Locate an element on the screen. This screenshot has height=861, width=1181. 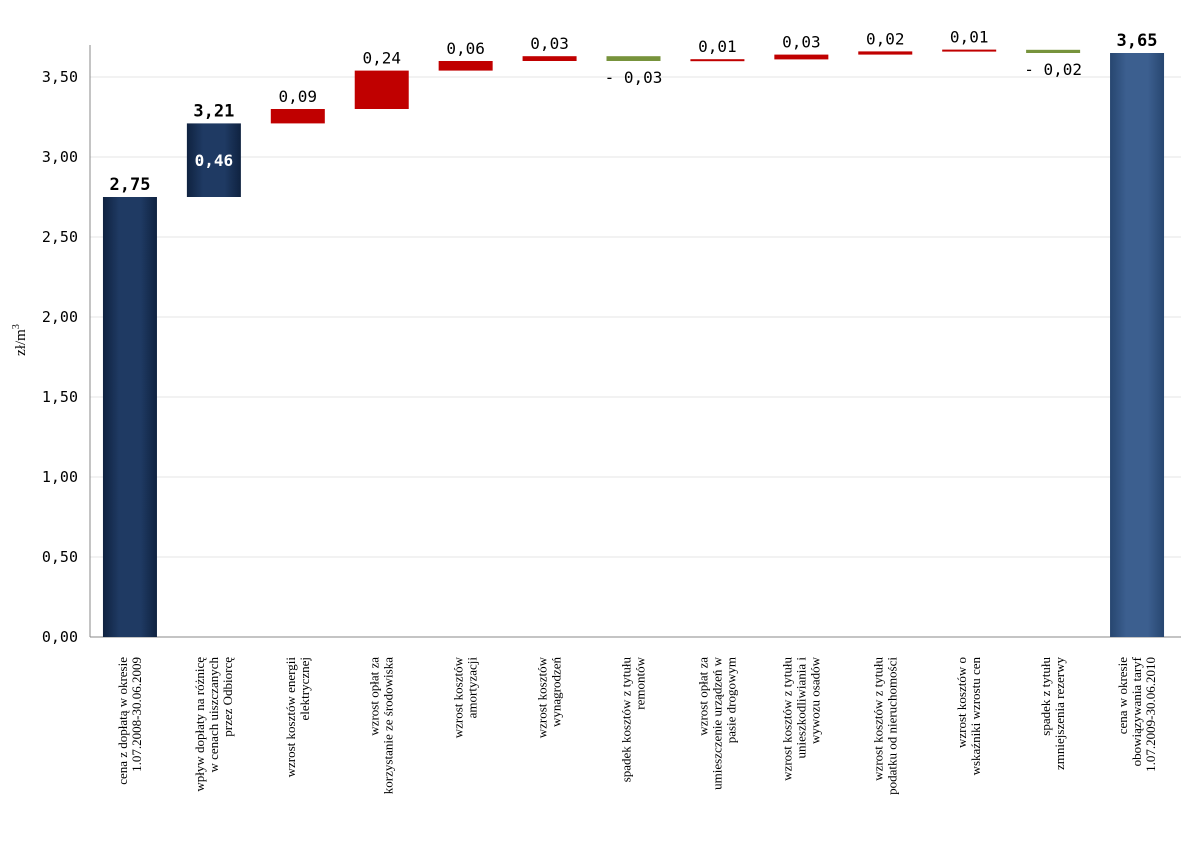
bar-value-label: 0,09 is located at coordinates (298, 96).